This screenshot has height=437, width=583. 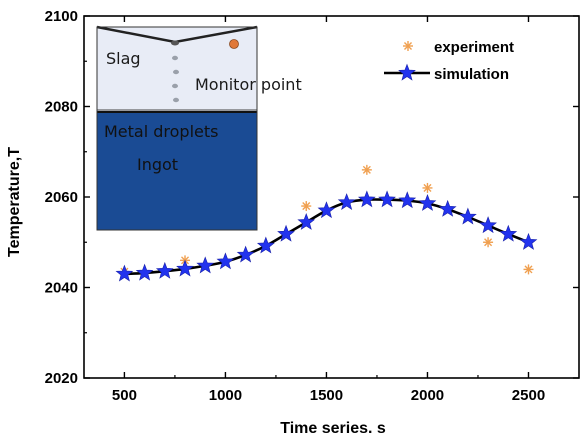 What do you see at coordinates (326, 395) in the screenshot?
I see `x-tick-label-1500: 1500` at bounding box center [326, 395].